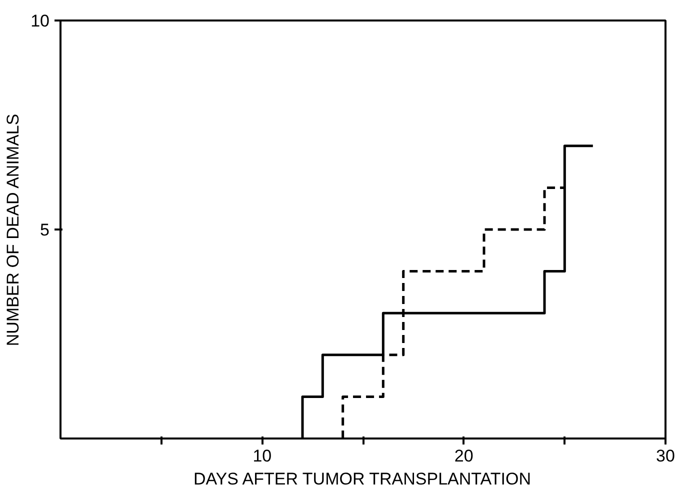 This screenshot has height=491, width=685. What do you see at coordinates (45, 230) in the screenshot?
I see `y-tick-label: 5` at bounding box center [45, 230].